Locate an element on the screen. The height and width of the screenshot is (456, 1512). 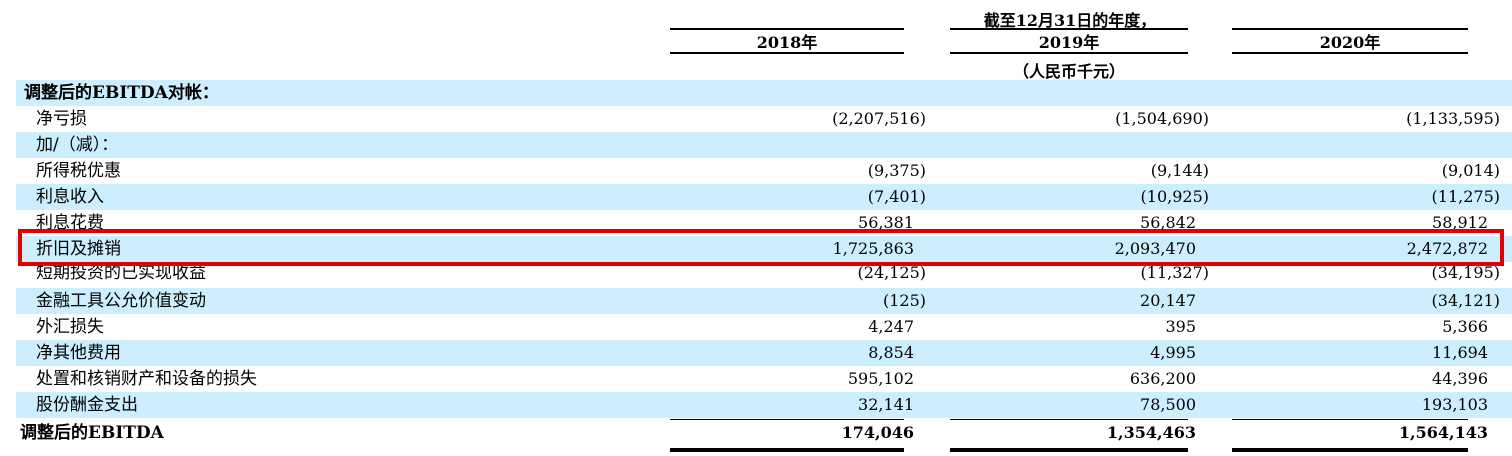
value-2020: 44,396 is located at coordinates (1460, 378).